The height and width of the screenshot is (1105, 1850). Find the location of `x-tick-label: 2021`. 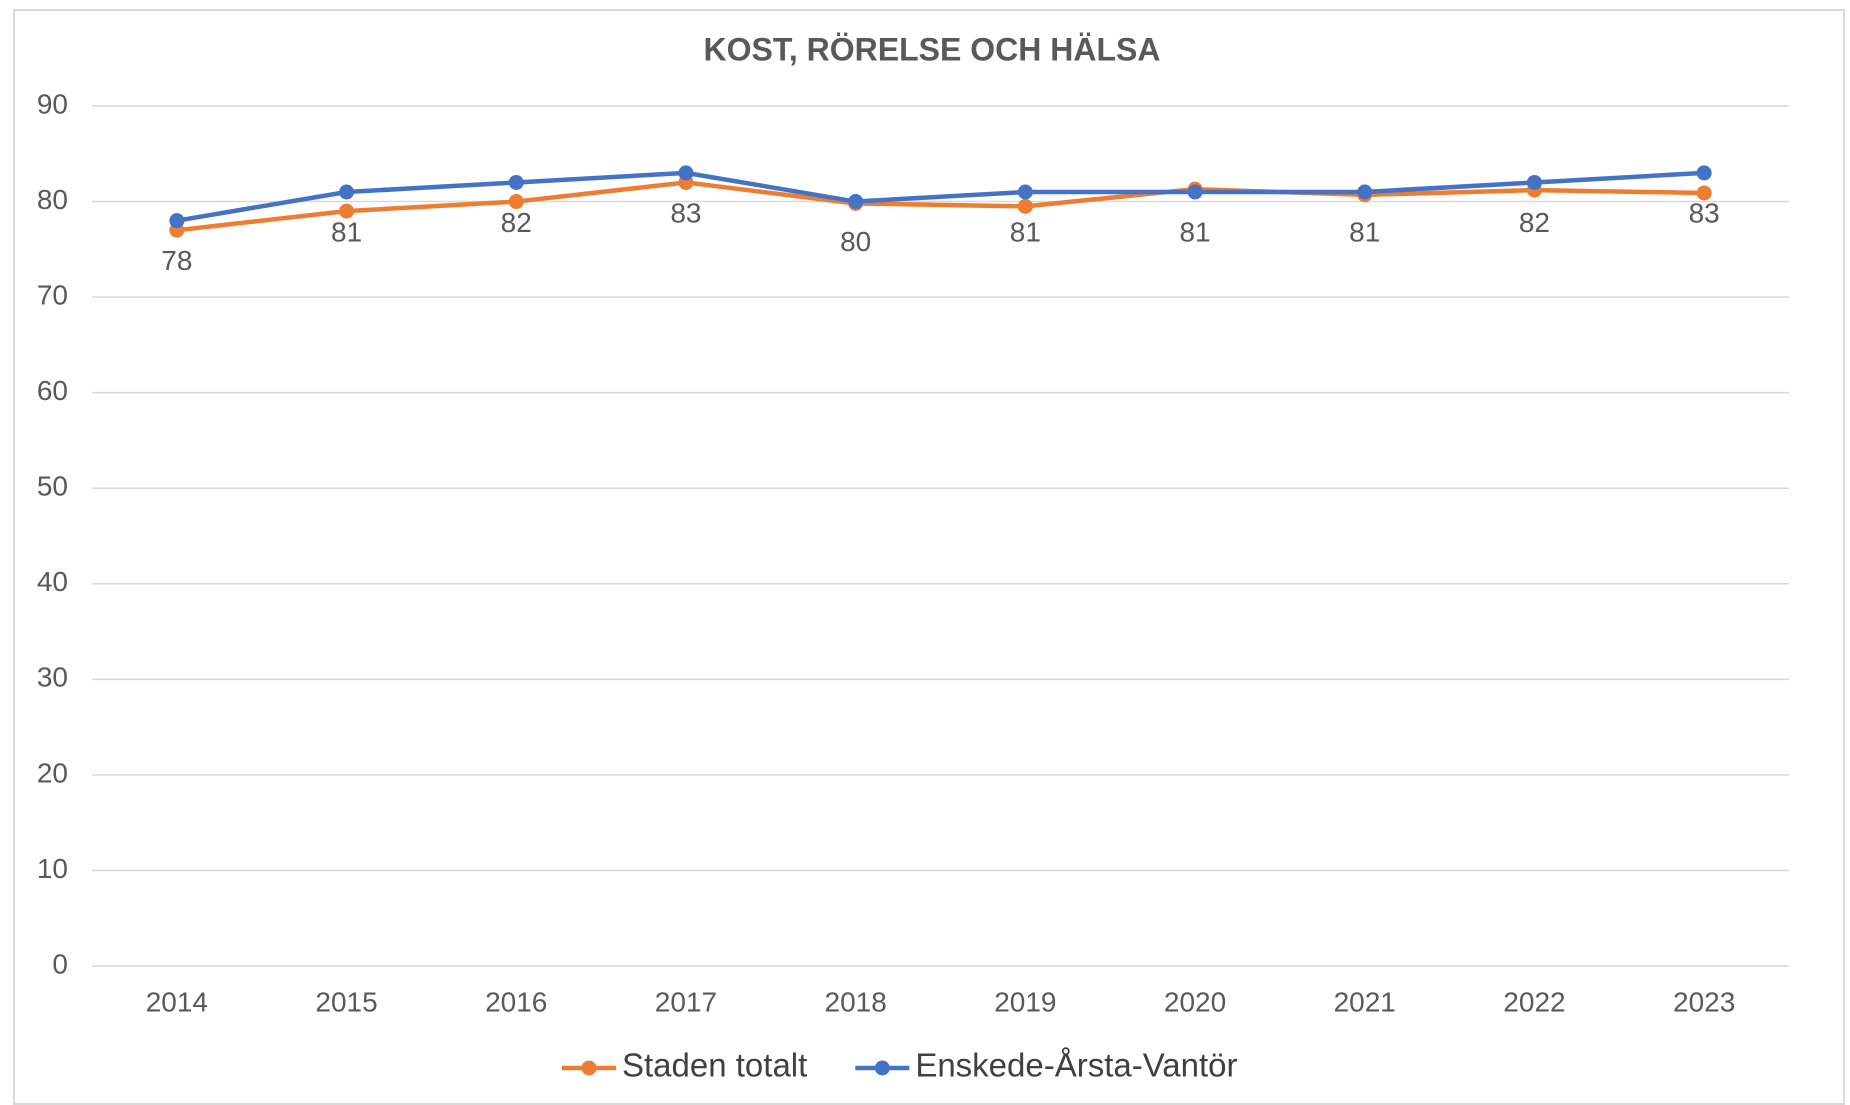

x-tick-label: 2021 is located at coordinates (1365, 1001).